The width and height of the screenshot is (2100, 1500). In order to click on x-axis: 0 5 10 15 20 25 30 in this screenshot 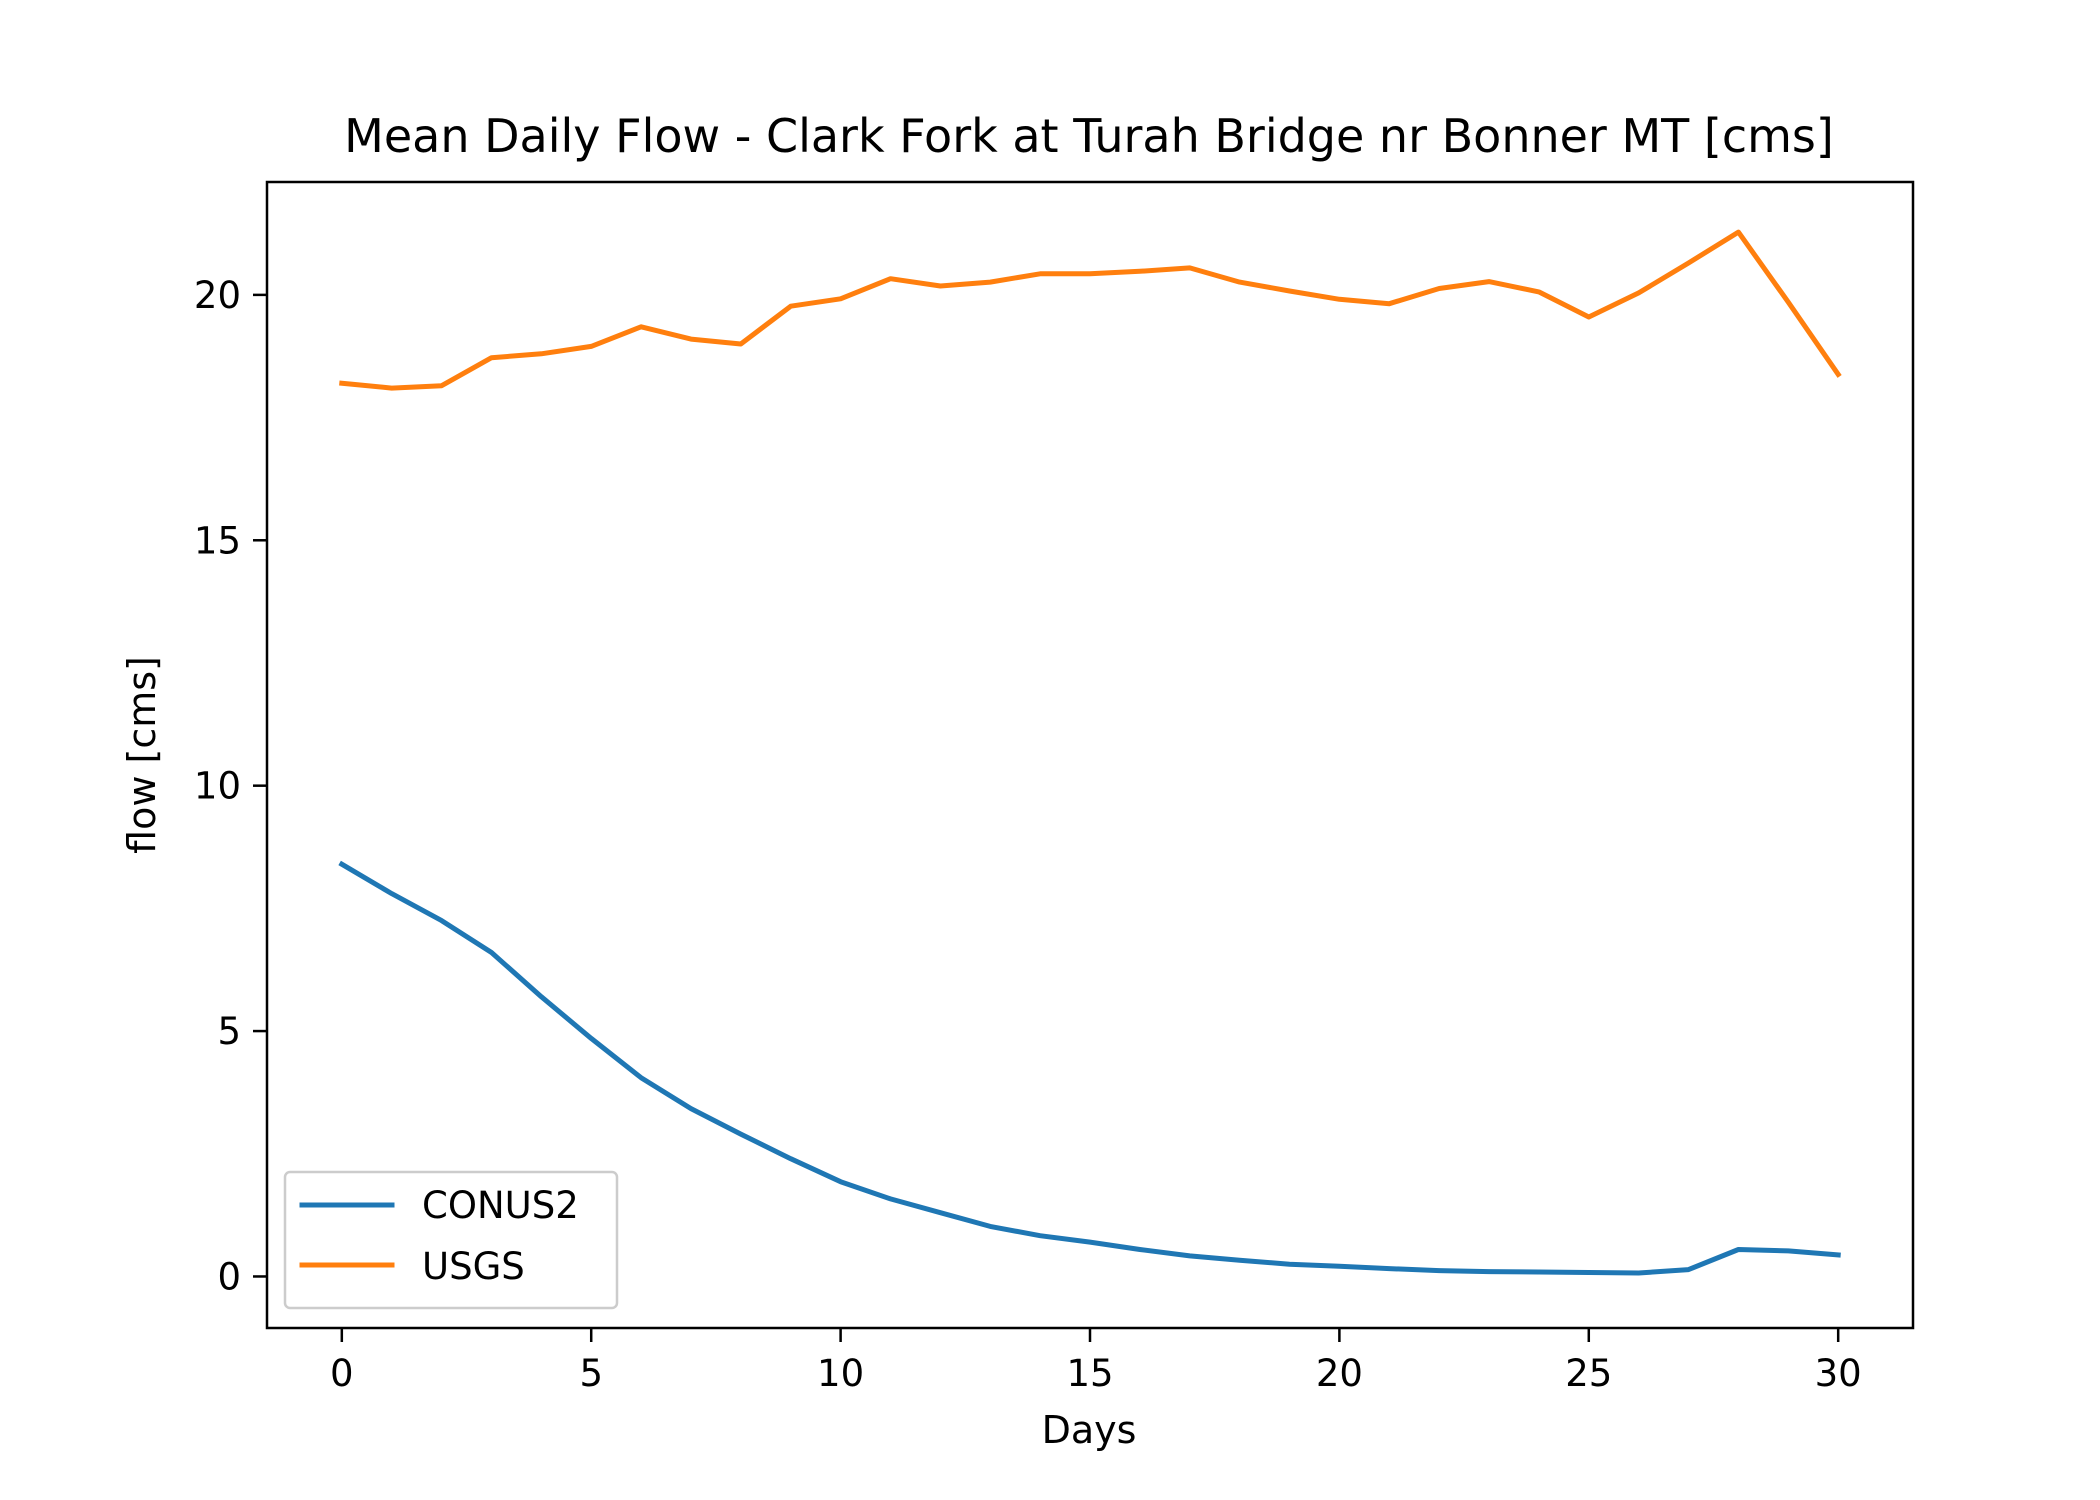, I will do `click(1096, 1361)`.